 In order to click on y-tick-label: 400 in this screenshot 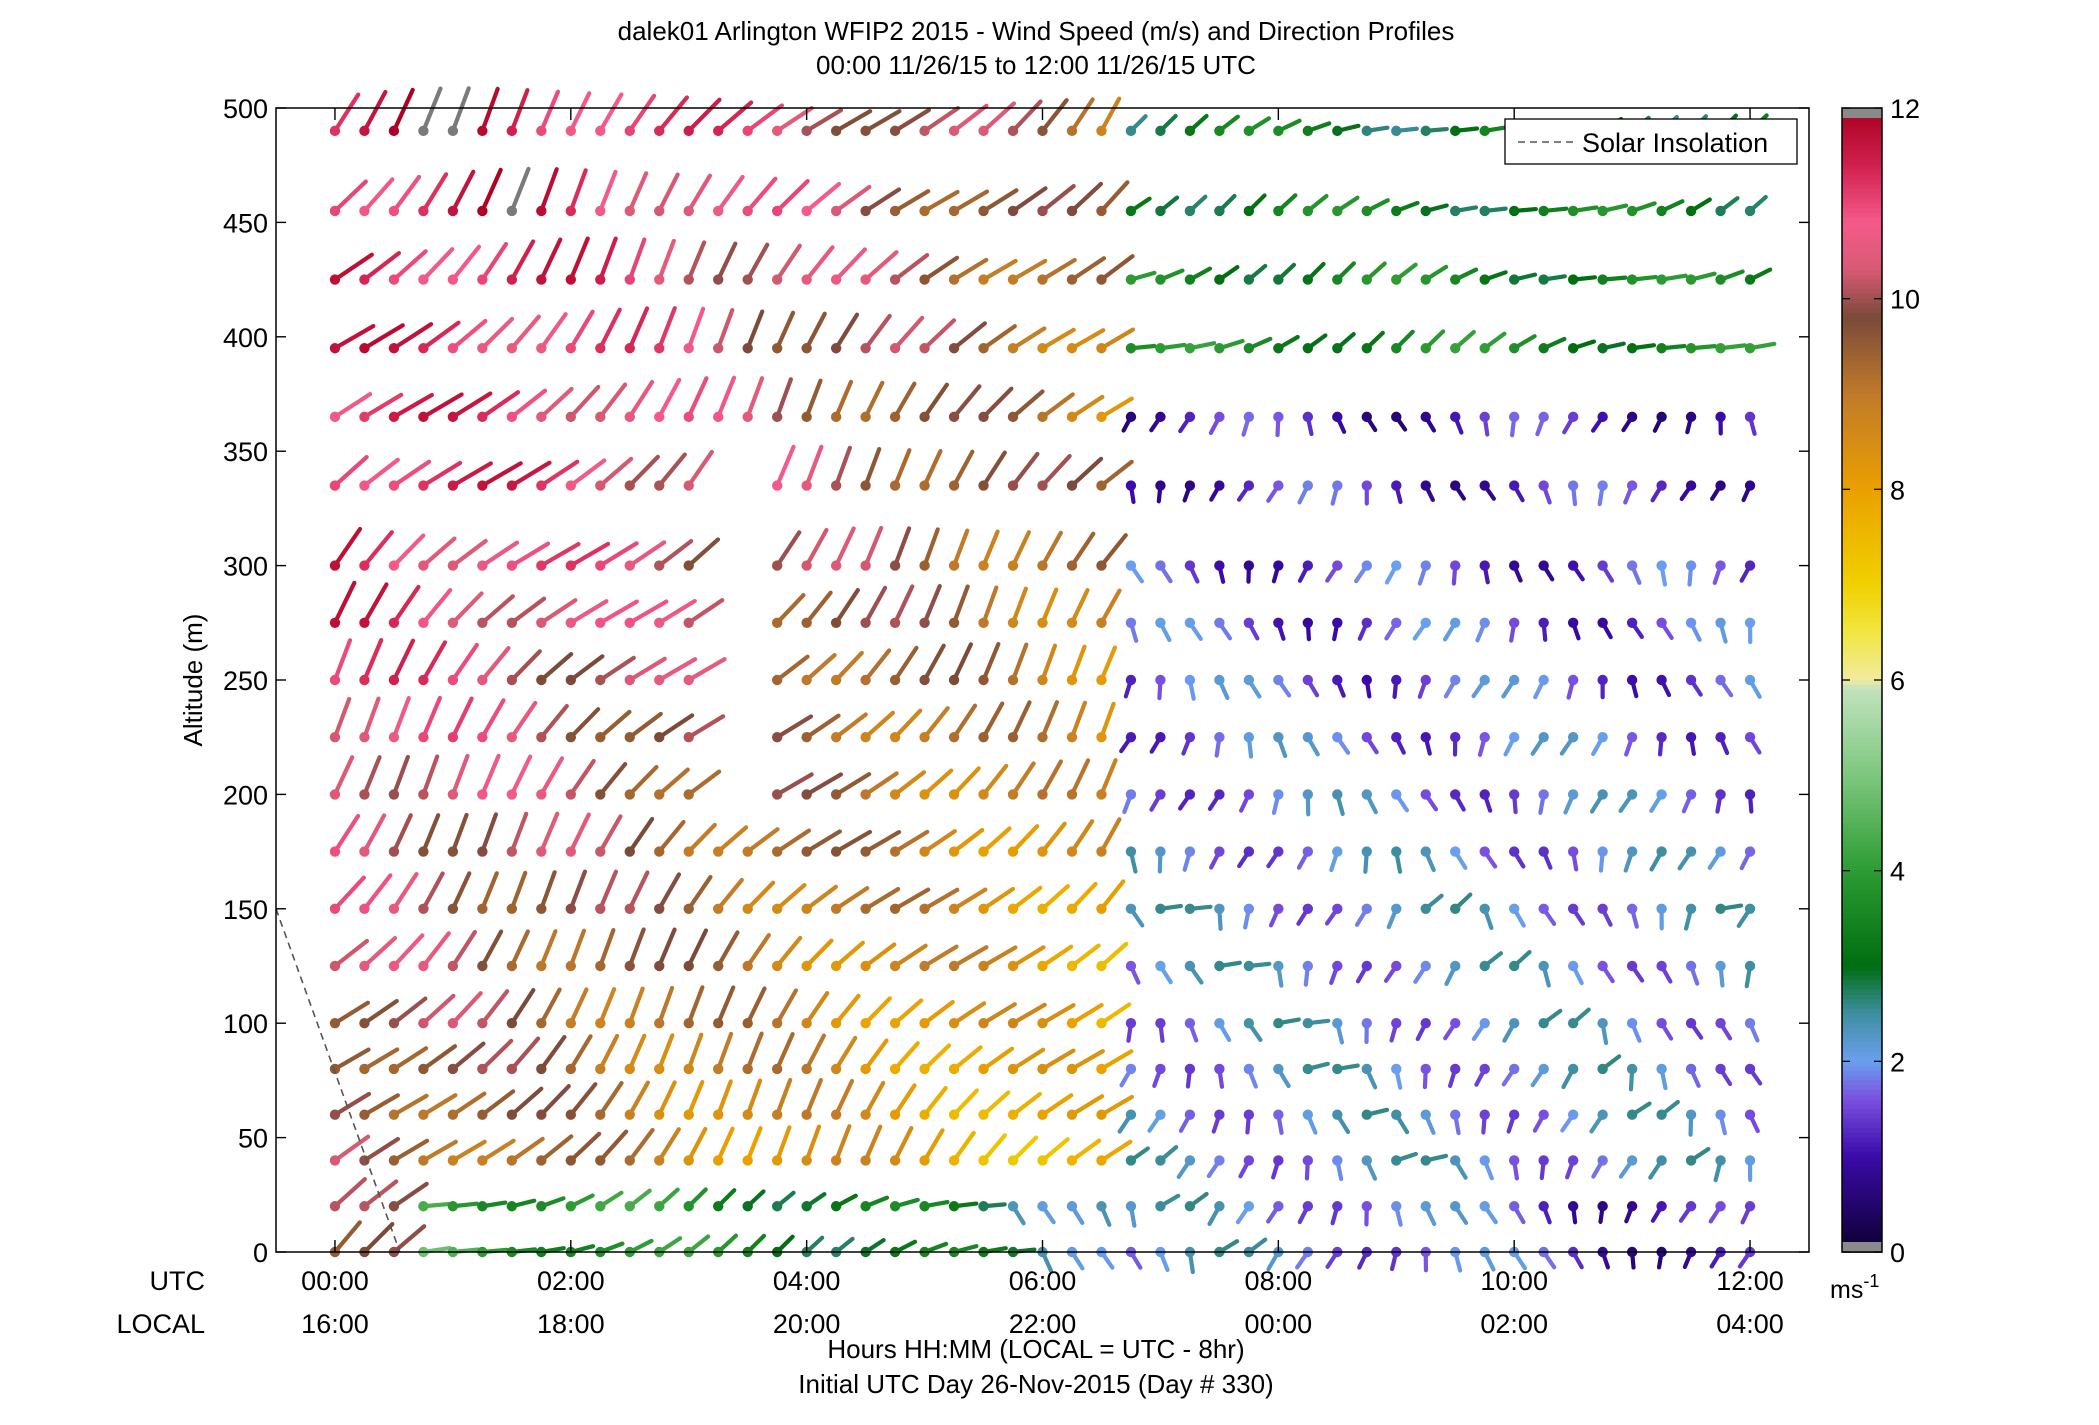, I will do `click(245, 338)`.